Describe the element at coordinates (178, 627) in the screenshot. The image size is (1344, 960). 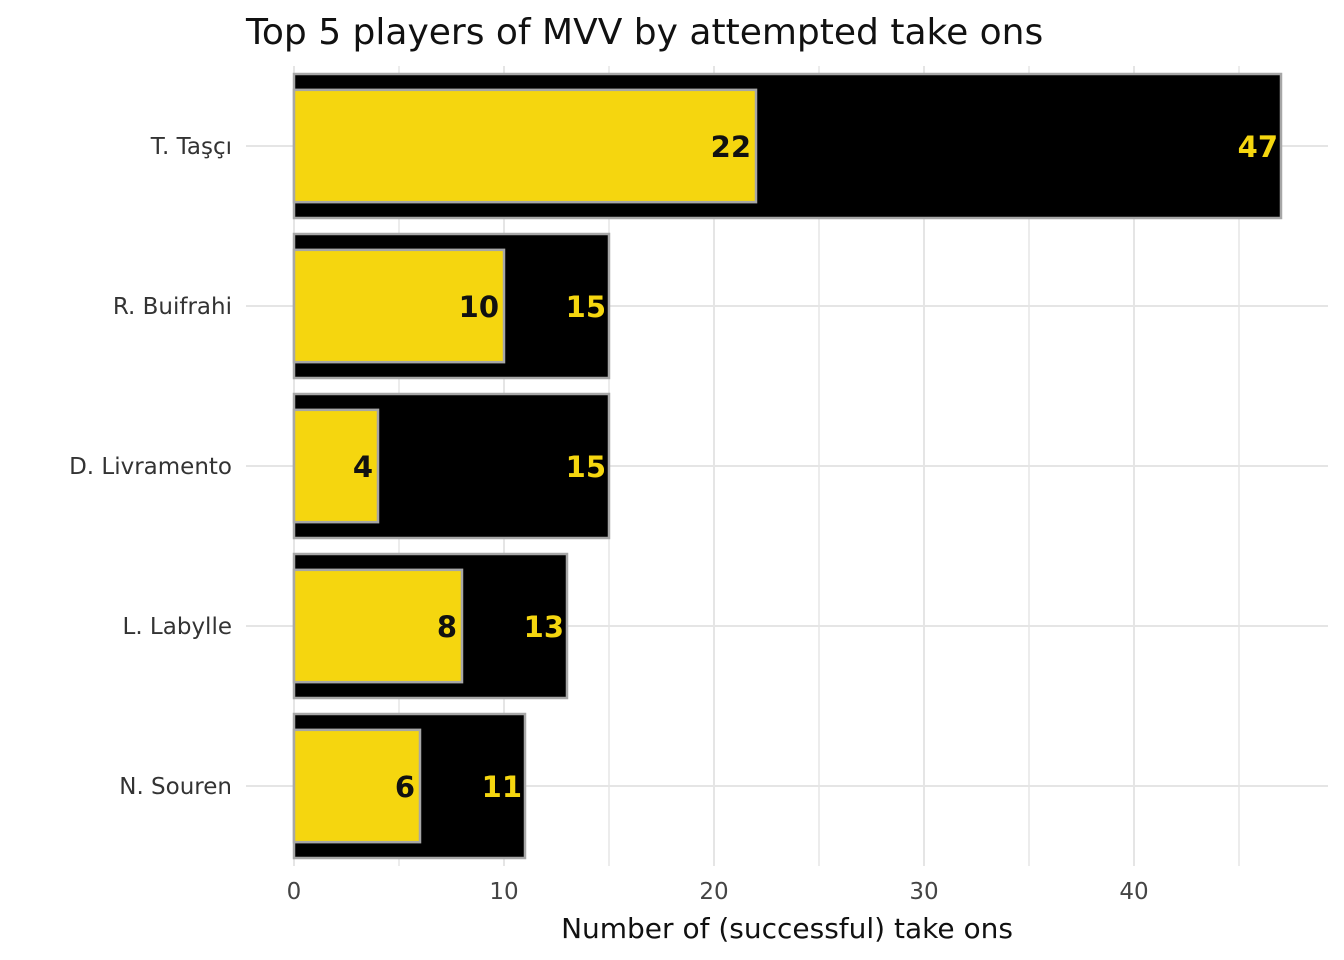
I see `y-tick-label: L. Labylle` at that location.